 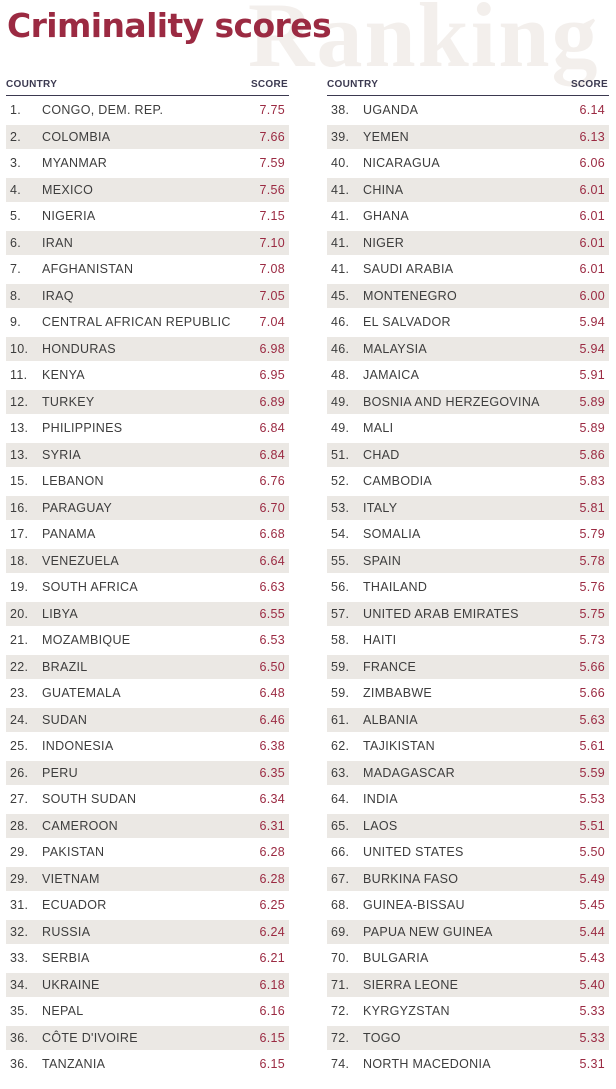 I want to click on score-cell: 6.98, so click(x=272, y=348).